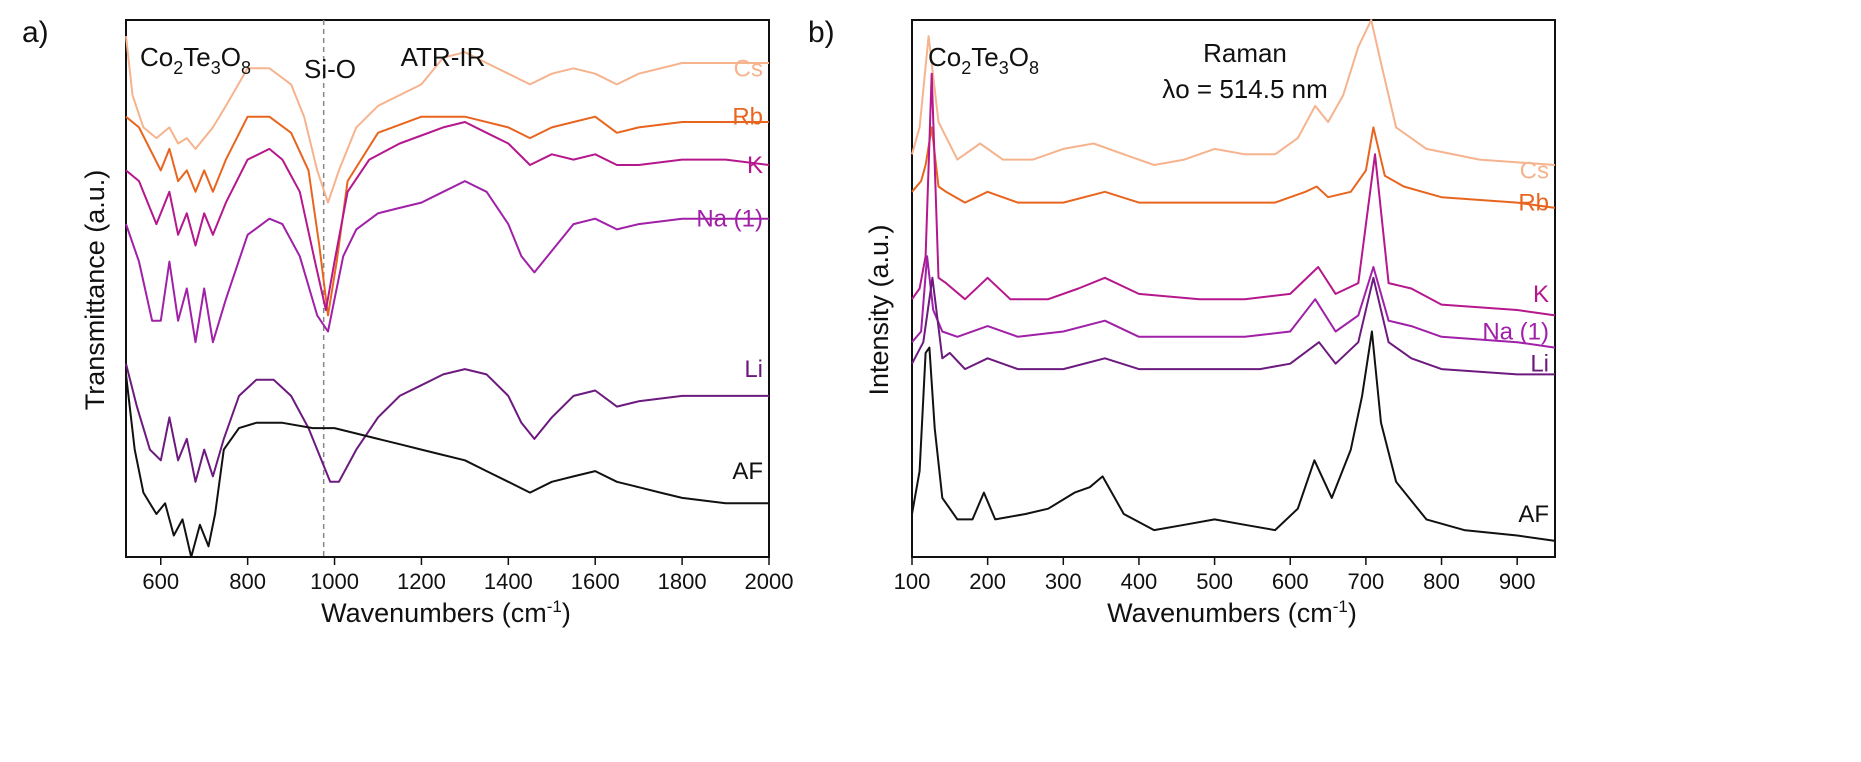 Image resolution: width=1861 pixels, height=762 pixels. I want to click on panel-b-compound-label: Co2Te3O8, so click(983, 60).